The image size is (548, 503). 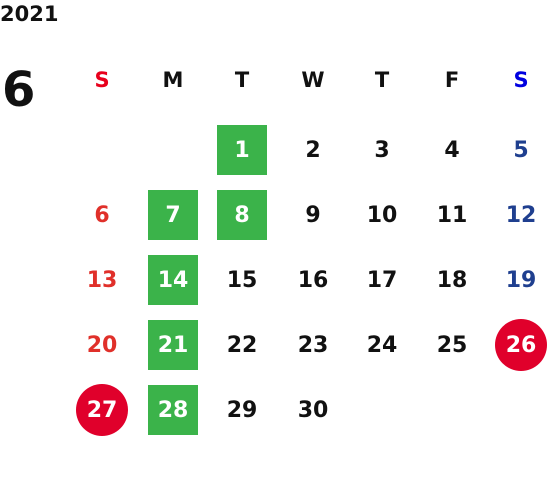 What do you see at coordinates (173, 410) in the screenshot?
I see `day: 28` at bounding box center [173, 410].